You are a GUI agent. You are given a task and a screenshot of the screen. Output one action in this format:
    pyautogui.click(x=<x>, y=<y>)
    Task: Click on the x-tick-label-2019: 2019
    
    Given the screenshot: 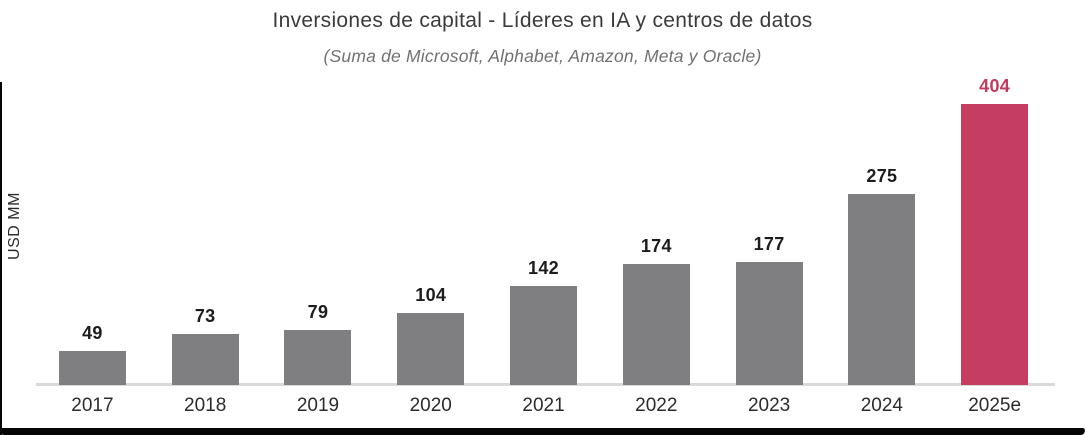 What is the action you would take?
    pyautogui.click(x=318, y=405)
    